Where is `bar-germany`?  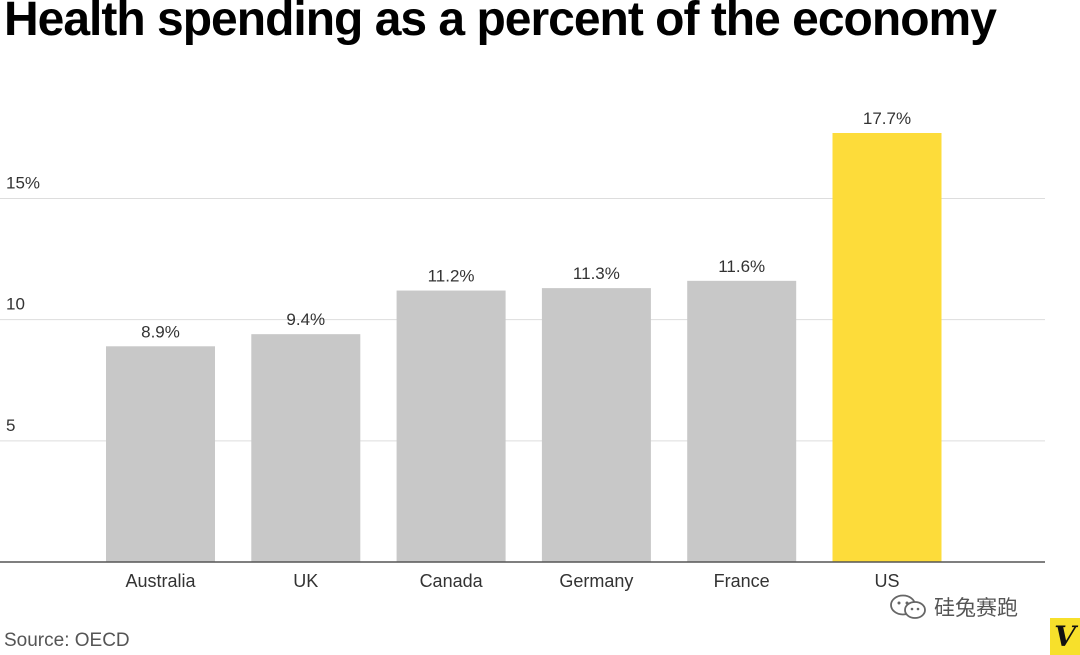
bar-germany is located at coordinates (596, 425).